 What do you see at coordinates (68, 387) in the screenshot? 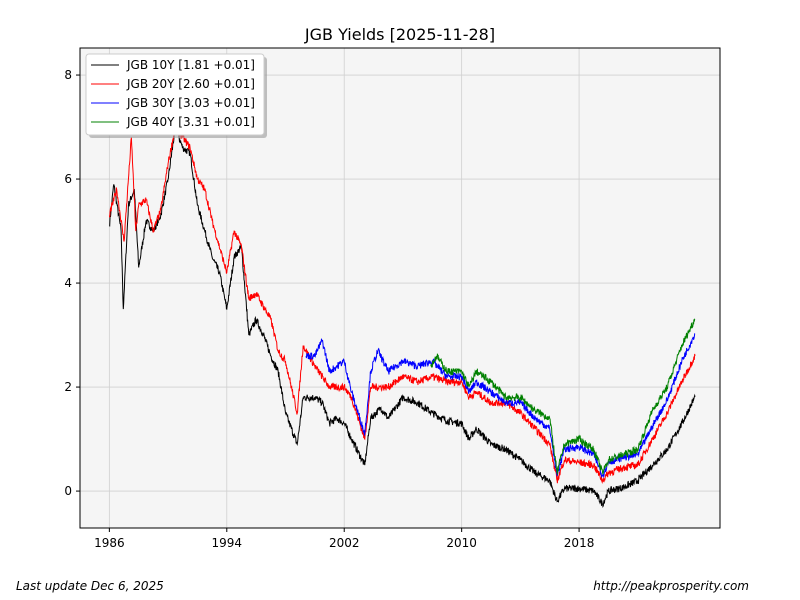
I see `y-tick-label: 2` at bounding box center [68, 387].